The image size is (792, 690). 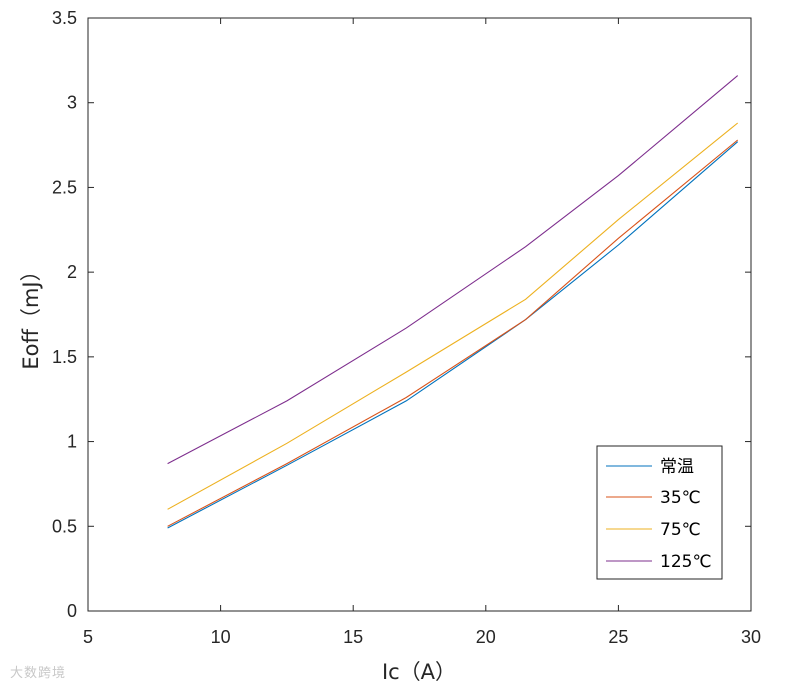 What do you see at coordinates (680, 530) in the screenshot?
I see `legend-label-2: 75℃` at bounding box center [680, 530].